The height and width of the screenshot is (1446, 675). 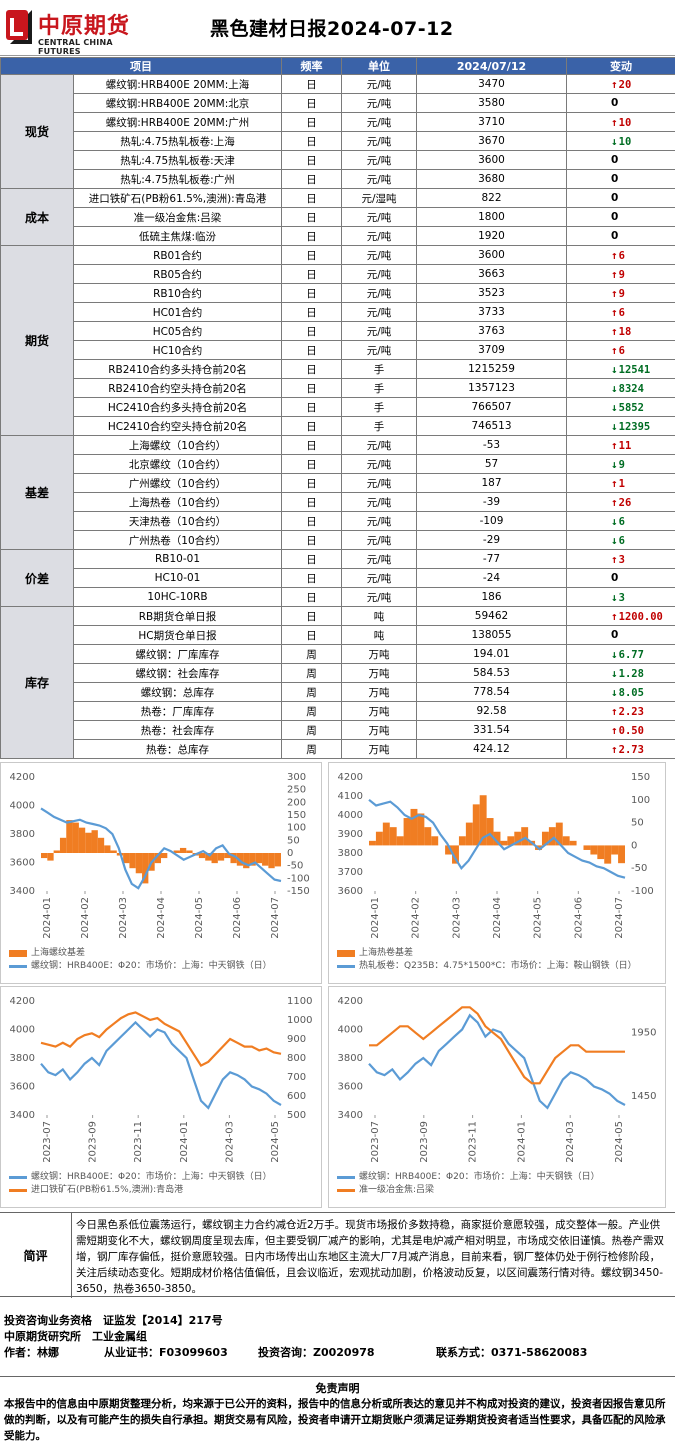 I want to click on chart-legend: 上海螺纹基差 螺纹钢：HRB400E：Φ20：市场价：上海：中天钢铁（日）, so click(x=161, y=960).